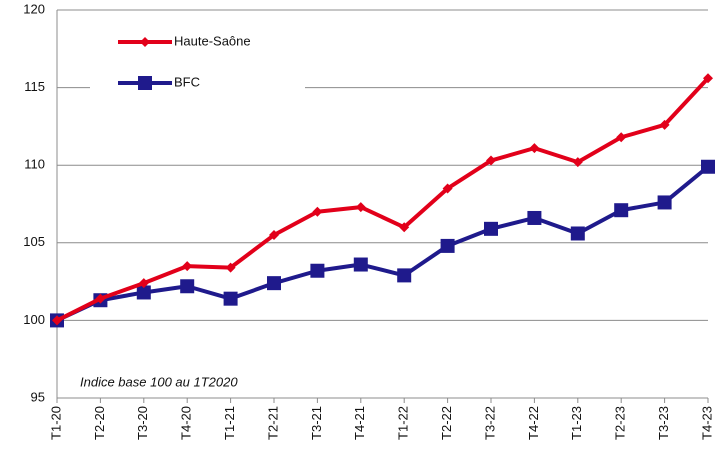 This screenshot has width=728, height=460. I want to click on x-tick-label: T4-22, so click(533, 423).